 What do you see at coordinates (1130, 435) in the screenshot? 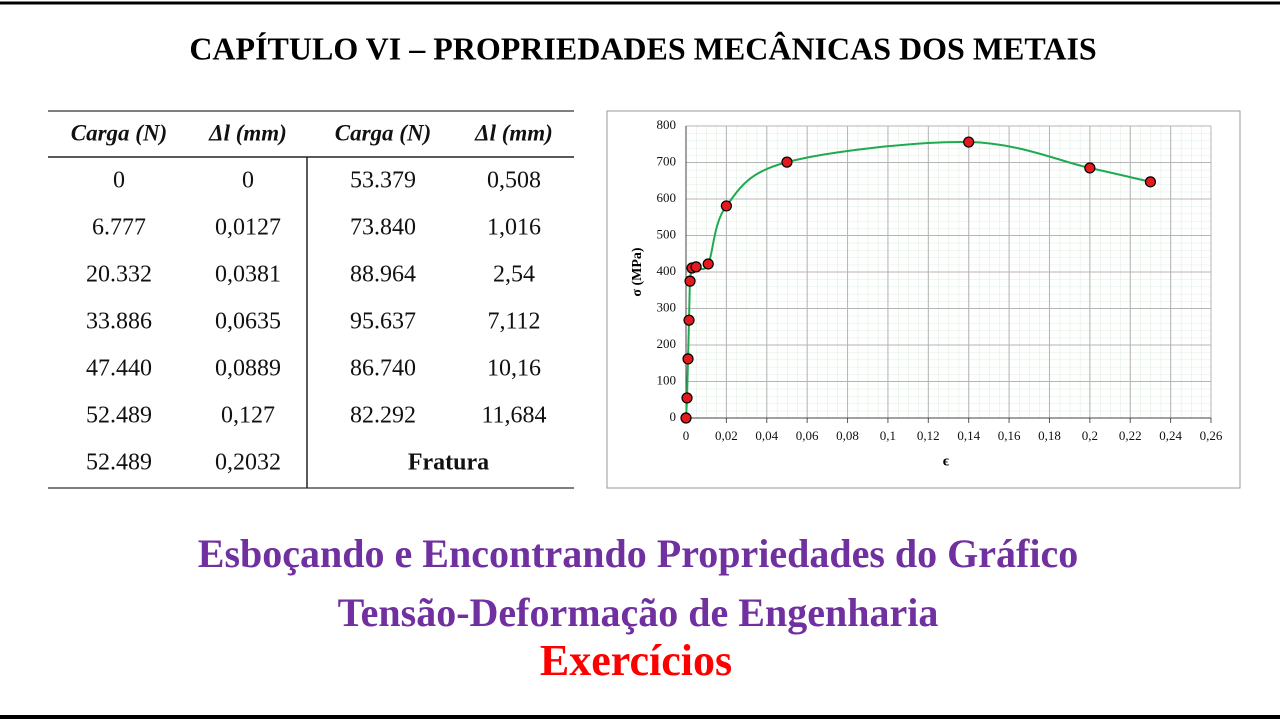
I see `x-tick-label: 0,22` at bounding box center [1130, 435].